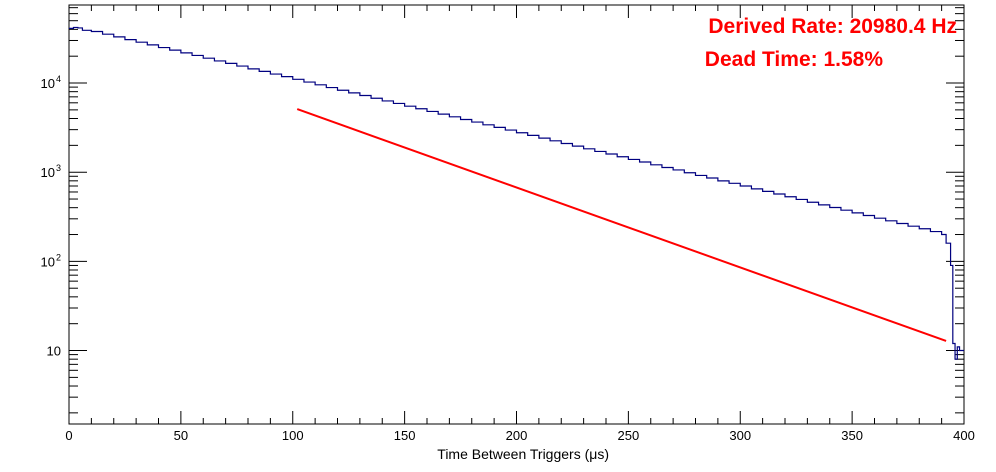 This screenshot has height=472, width=996. Describe the element at coordinates (58, 257) in the screenshot. I see `y-tick-exponent: 2` at that location.